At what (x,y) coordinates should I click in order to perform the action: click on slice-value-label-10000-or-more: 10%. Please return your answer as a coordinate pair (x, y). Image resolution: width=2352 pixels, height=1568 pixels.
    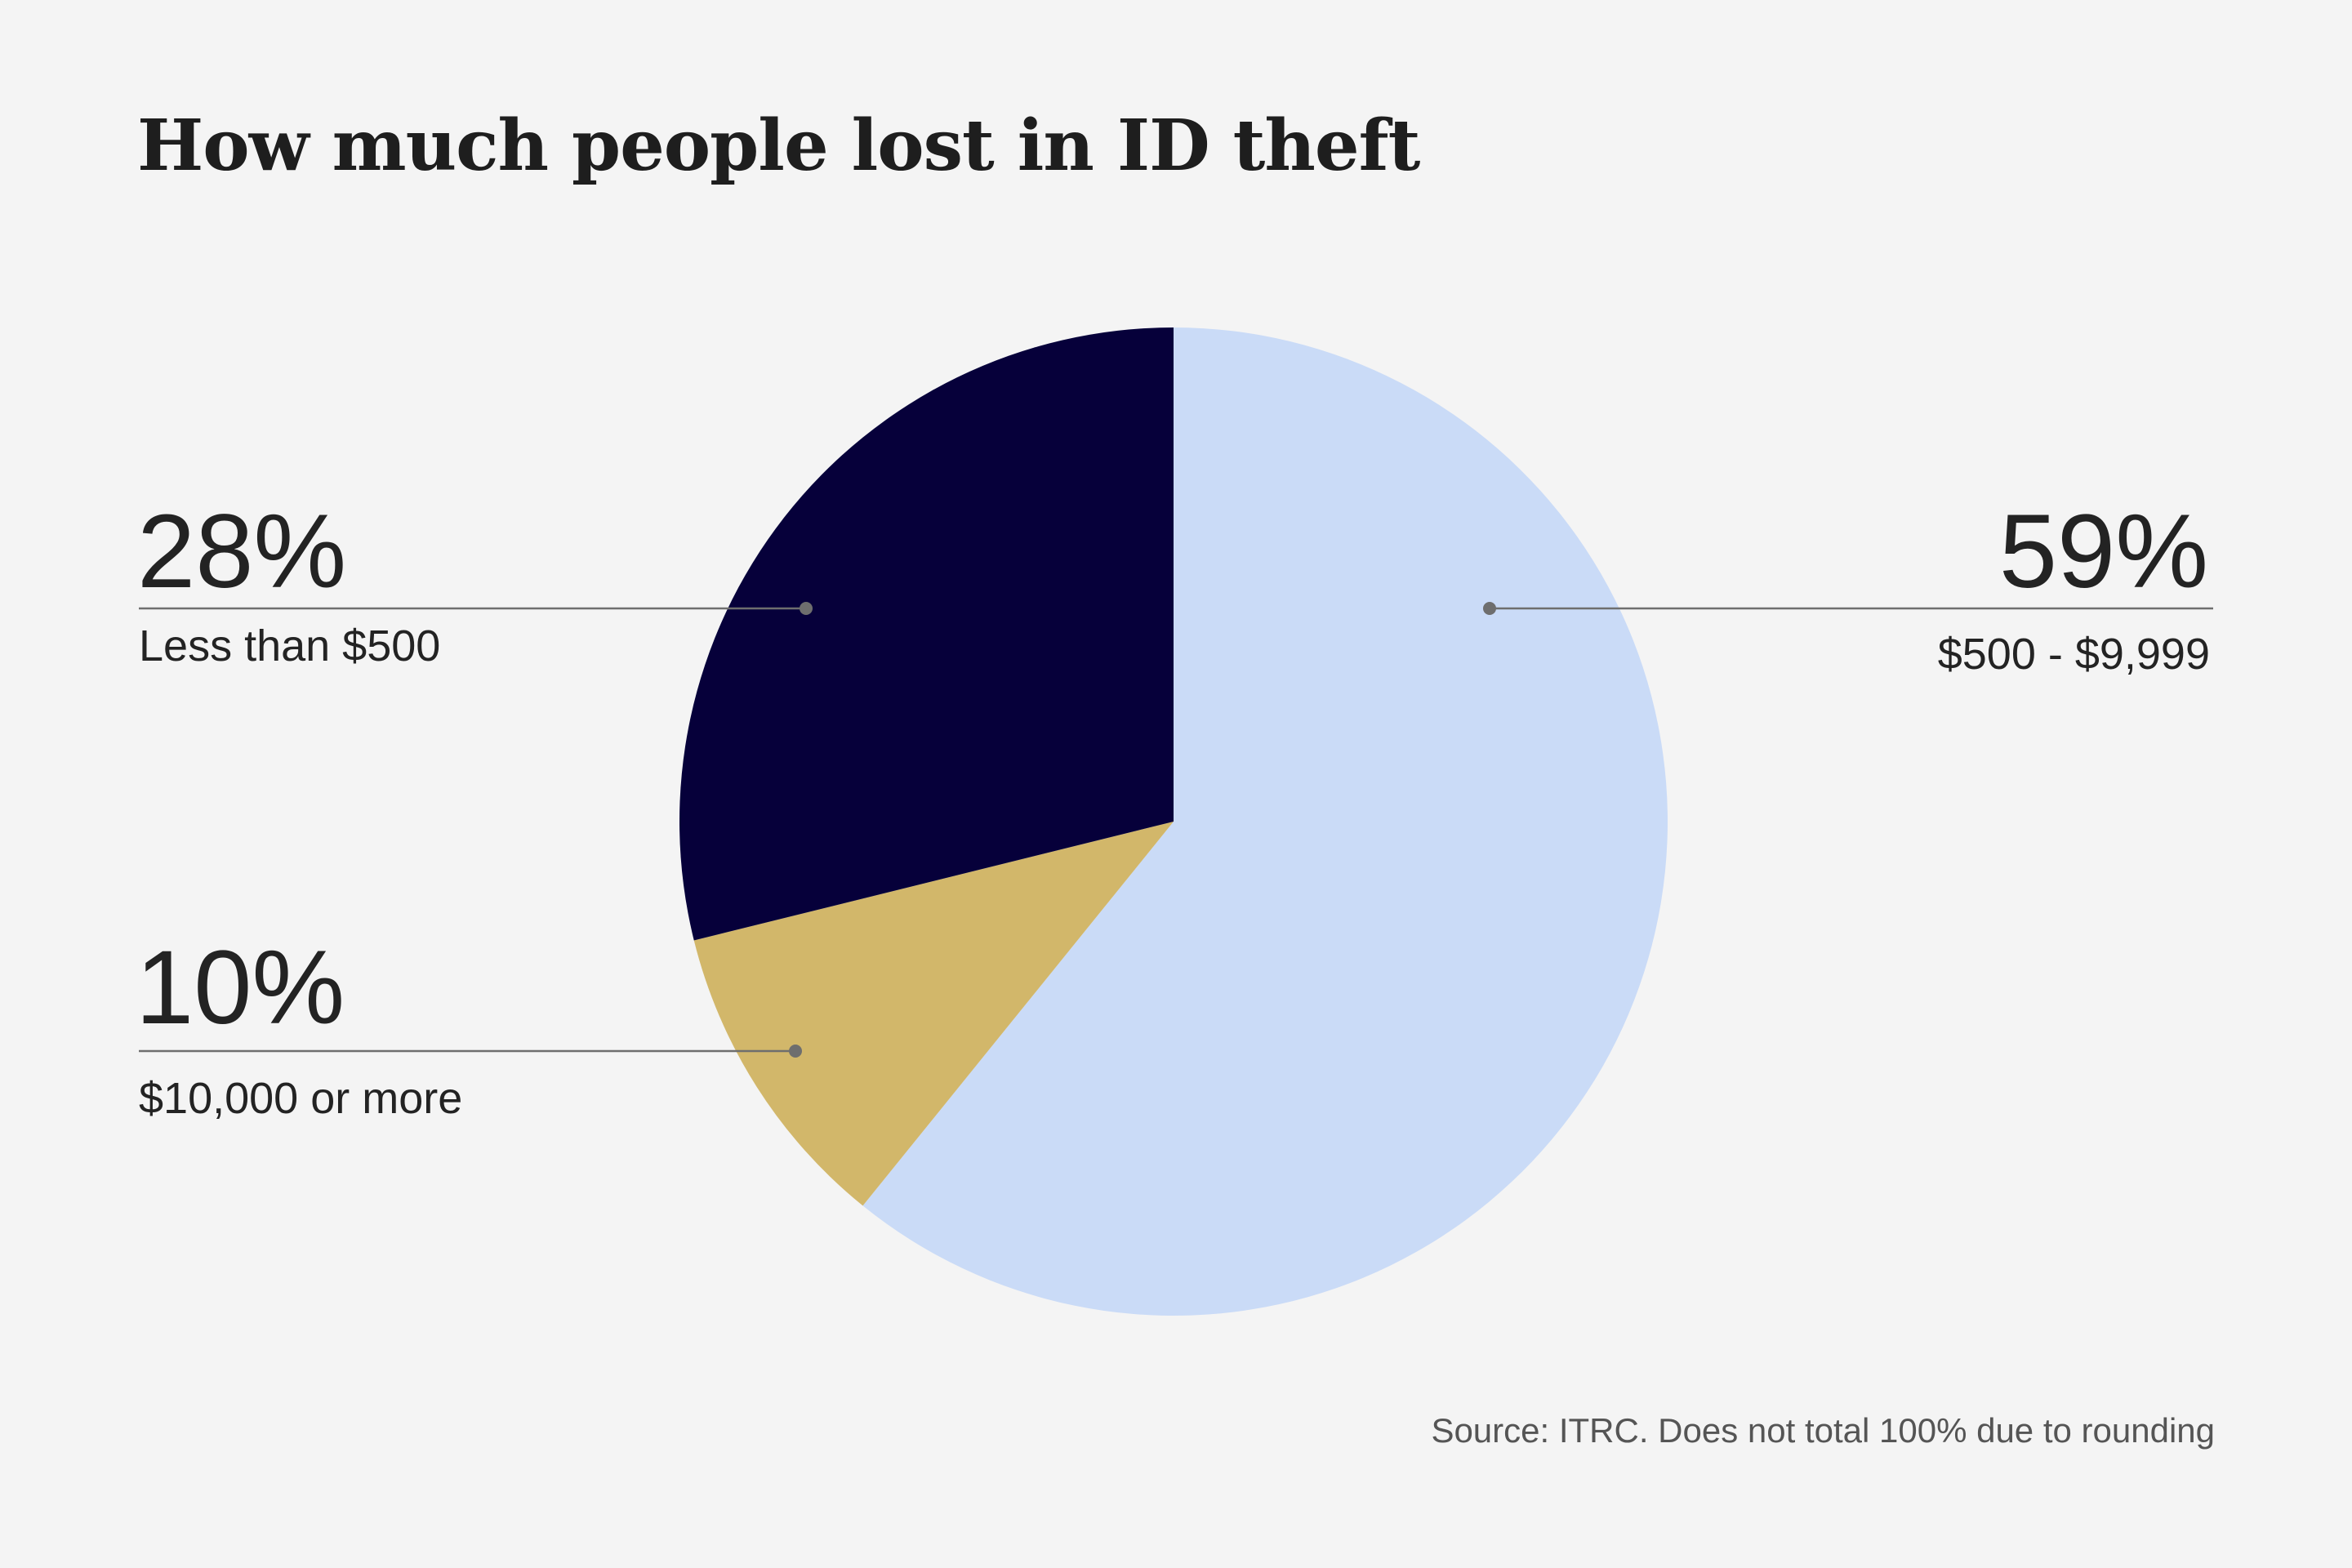
    Looking at the image, I should click on (240, 987).